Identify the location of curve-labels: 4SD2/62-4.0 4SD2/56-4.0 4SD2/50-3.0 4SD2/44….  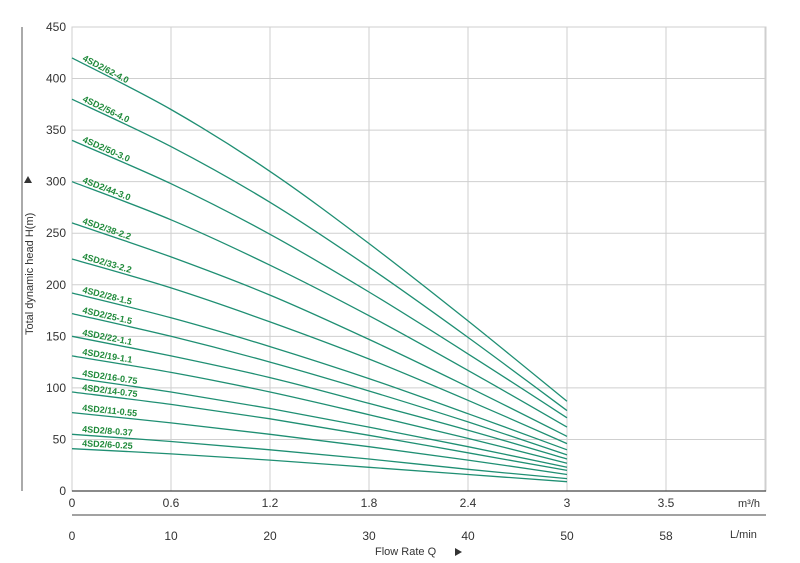
(109, 252).